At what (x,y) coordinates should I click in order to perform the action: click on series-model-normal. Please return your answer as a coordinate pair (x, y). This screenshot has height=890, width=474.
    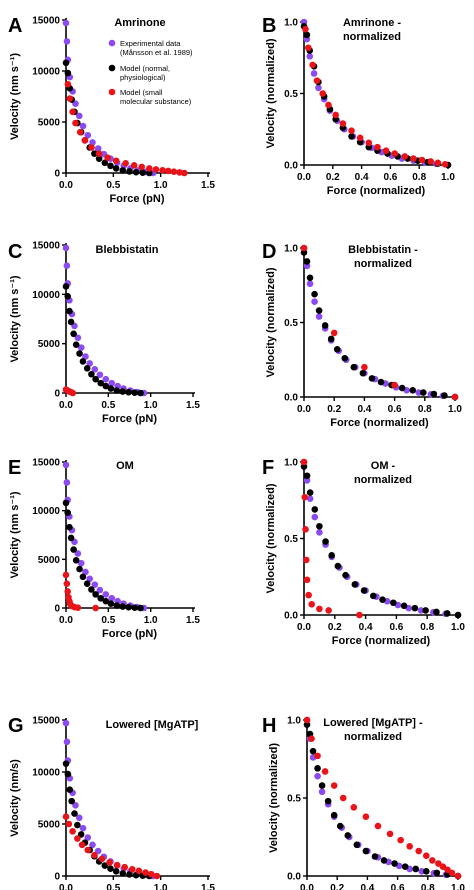
    Looking at the image, I should click on (382, 800).